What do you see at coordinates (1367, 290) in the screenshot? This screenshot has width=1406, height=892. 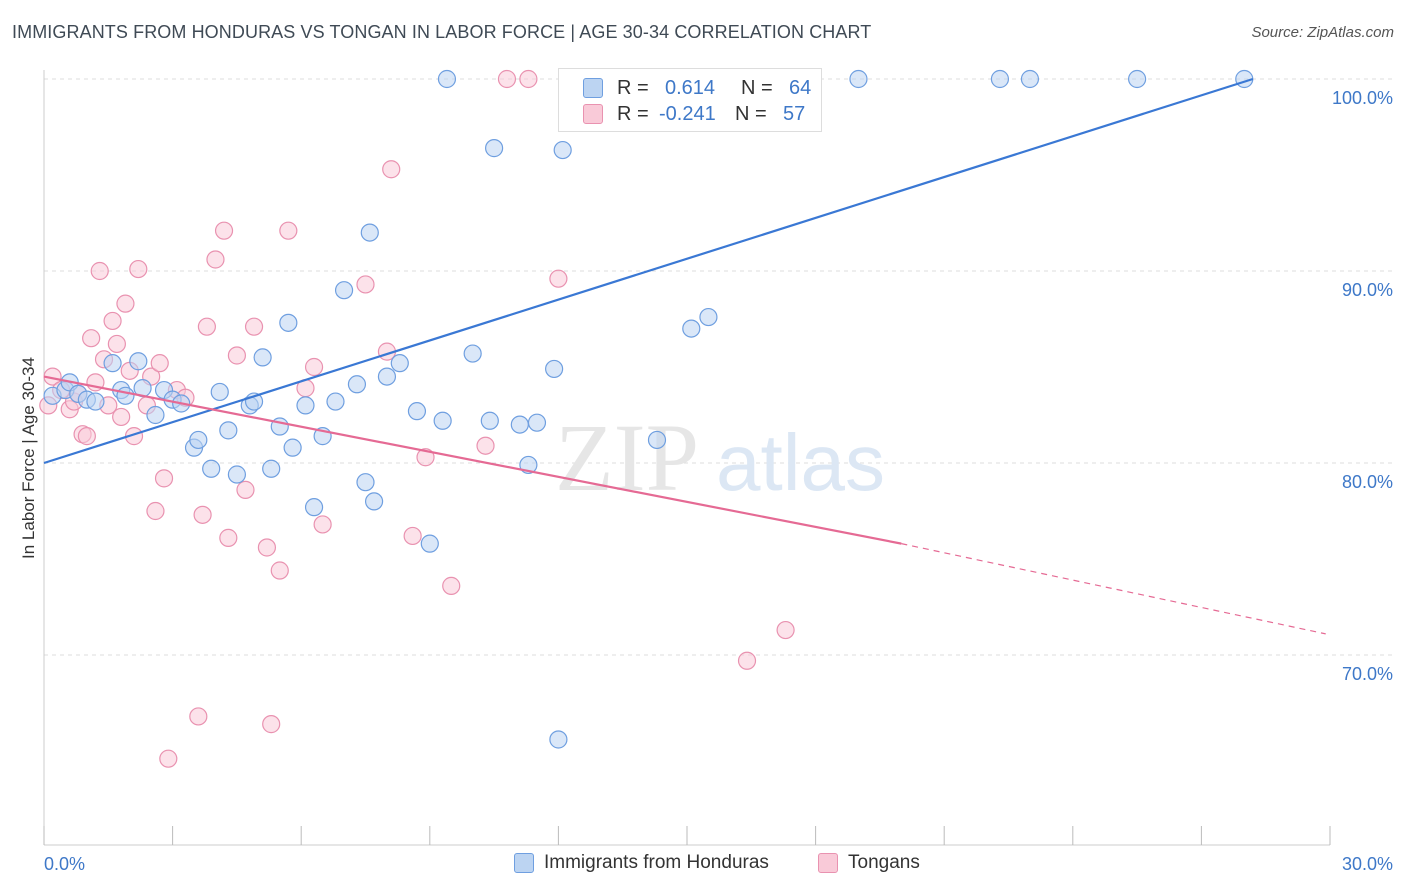 I see `y-tick-label: 90.0%` at bounding box center [1367, 290].